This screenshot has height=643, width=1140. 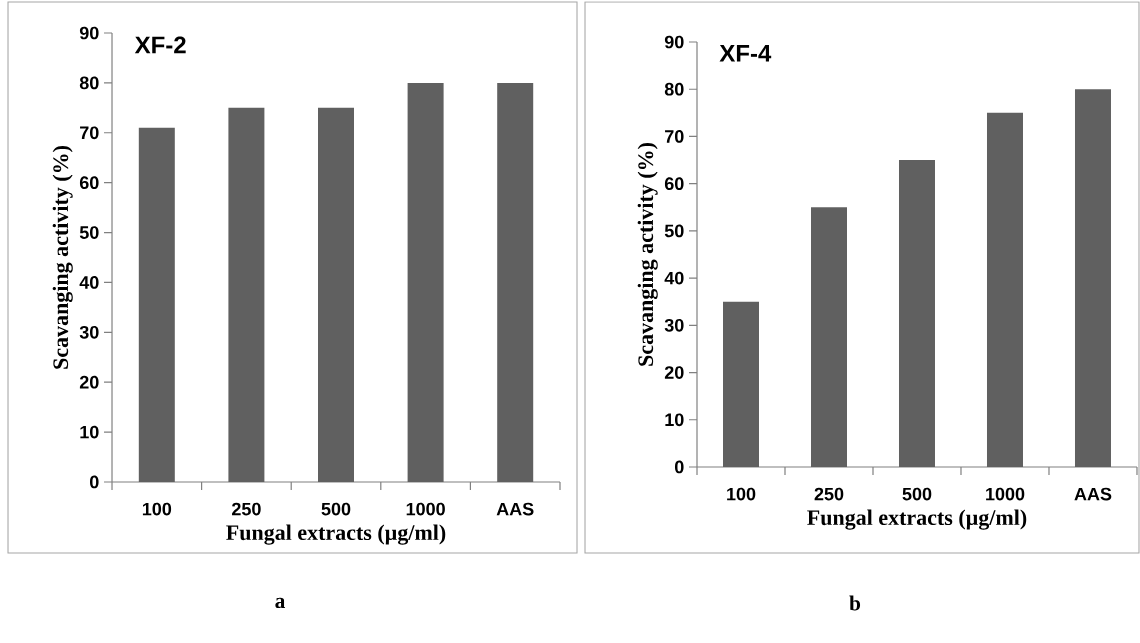 I want to click on text: b, so click(x=855, y=603).